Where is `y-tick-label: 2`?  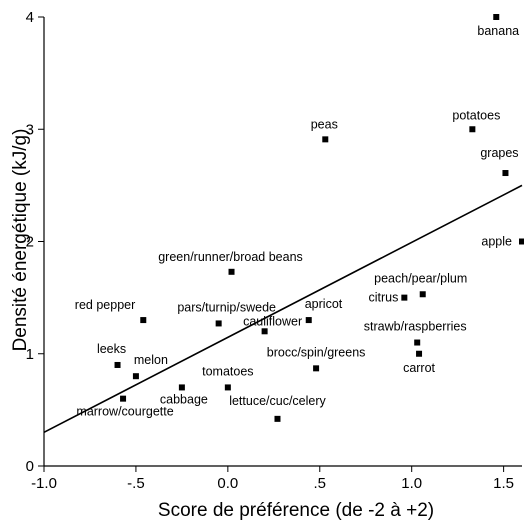
y-tick-label: 2 is located at coordinates (30, 242).